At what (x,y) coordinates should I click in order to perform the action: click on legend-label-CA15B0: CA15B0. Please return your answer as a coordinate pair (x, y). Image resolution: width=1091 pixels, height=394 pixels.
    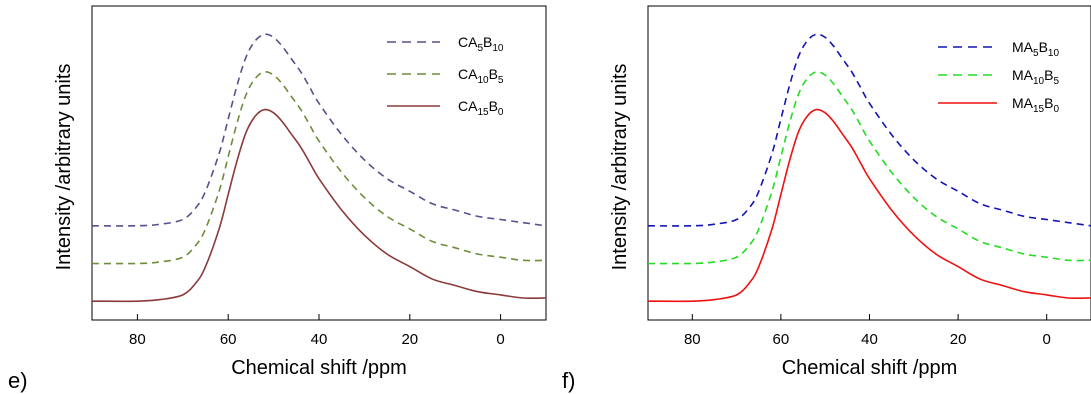
    Looking at the image, I should click on (481, 108).